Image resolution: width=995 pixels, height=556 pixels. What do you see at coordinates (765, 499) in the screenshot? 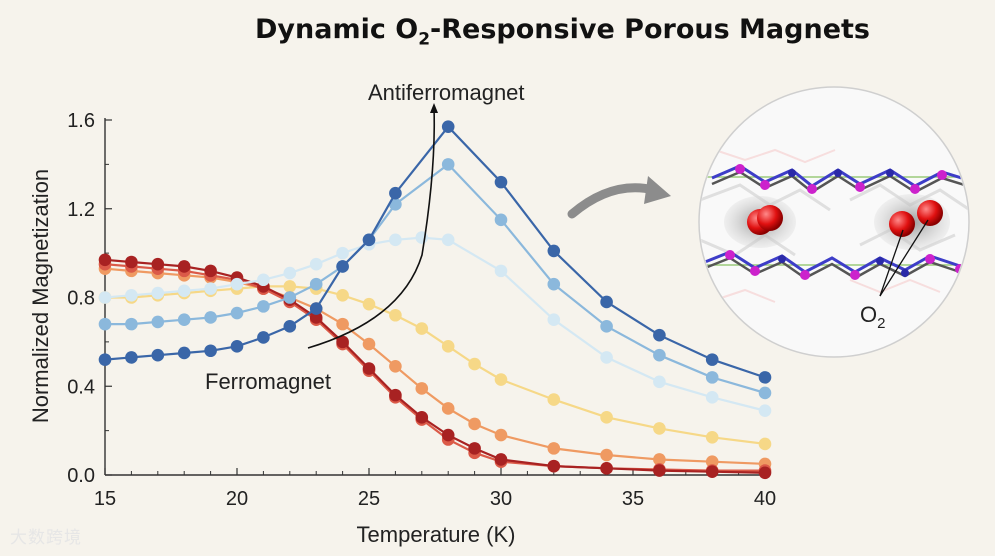
I see `x-tick-label: 40` at bounding box center [765, 499].